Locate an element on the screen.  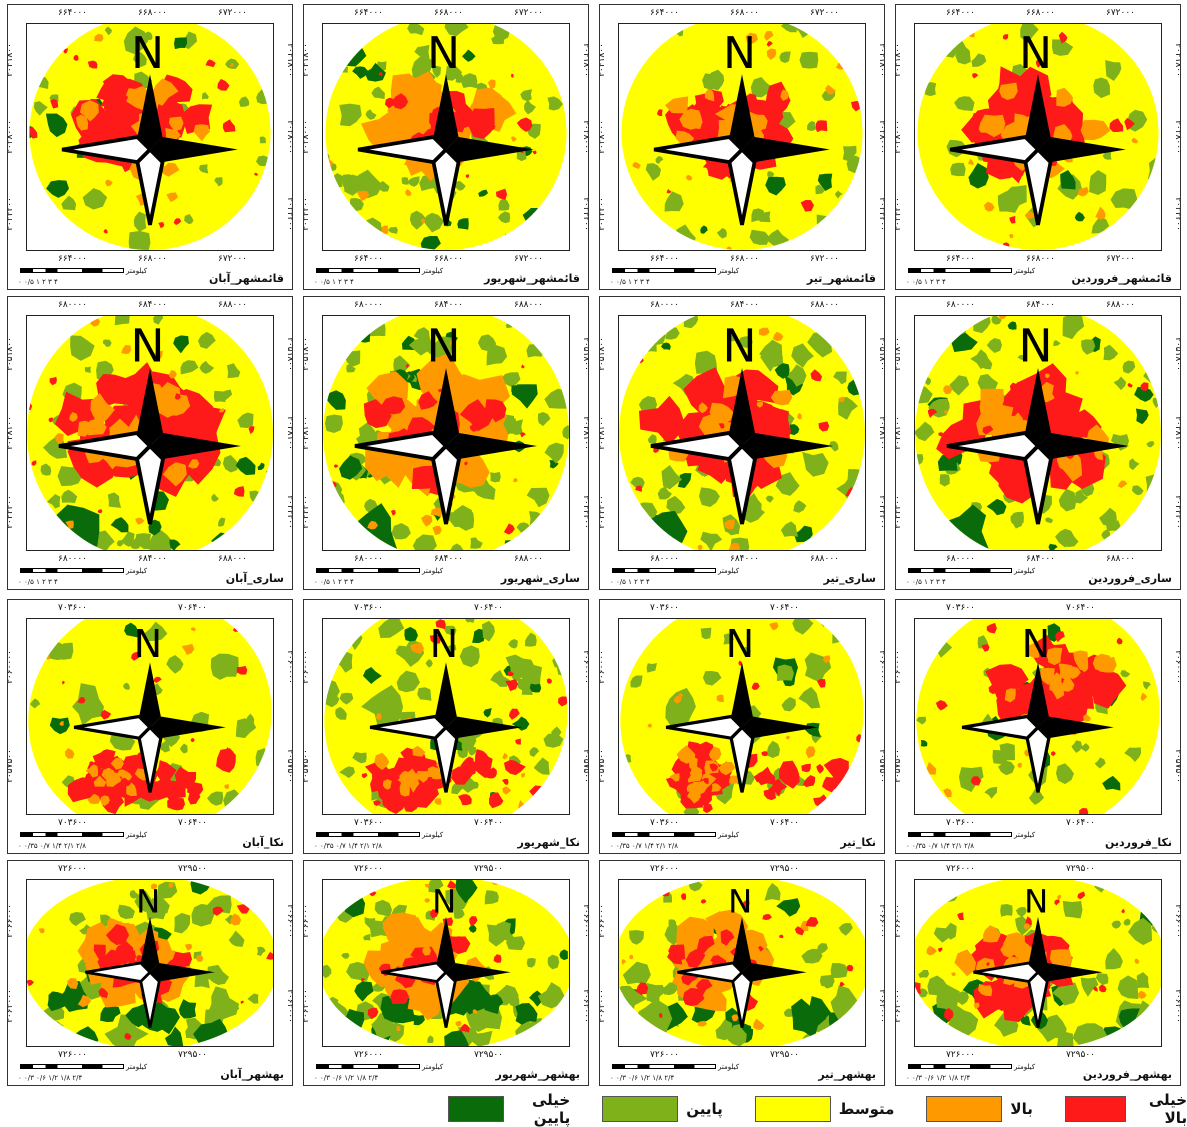
legend-item: متوسط is located at coordinates (826, 1109).